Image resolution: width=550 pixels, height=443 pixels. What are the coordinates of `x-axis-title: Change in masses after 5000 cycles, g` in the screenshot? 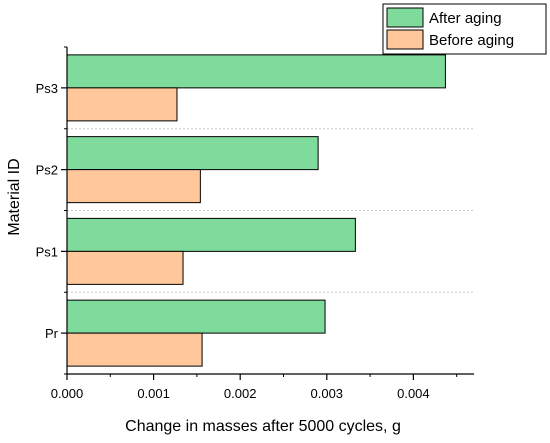 It's located at (263, 426).